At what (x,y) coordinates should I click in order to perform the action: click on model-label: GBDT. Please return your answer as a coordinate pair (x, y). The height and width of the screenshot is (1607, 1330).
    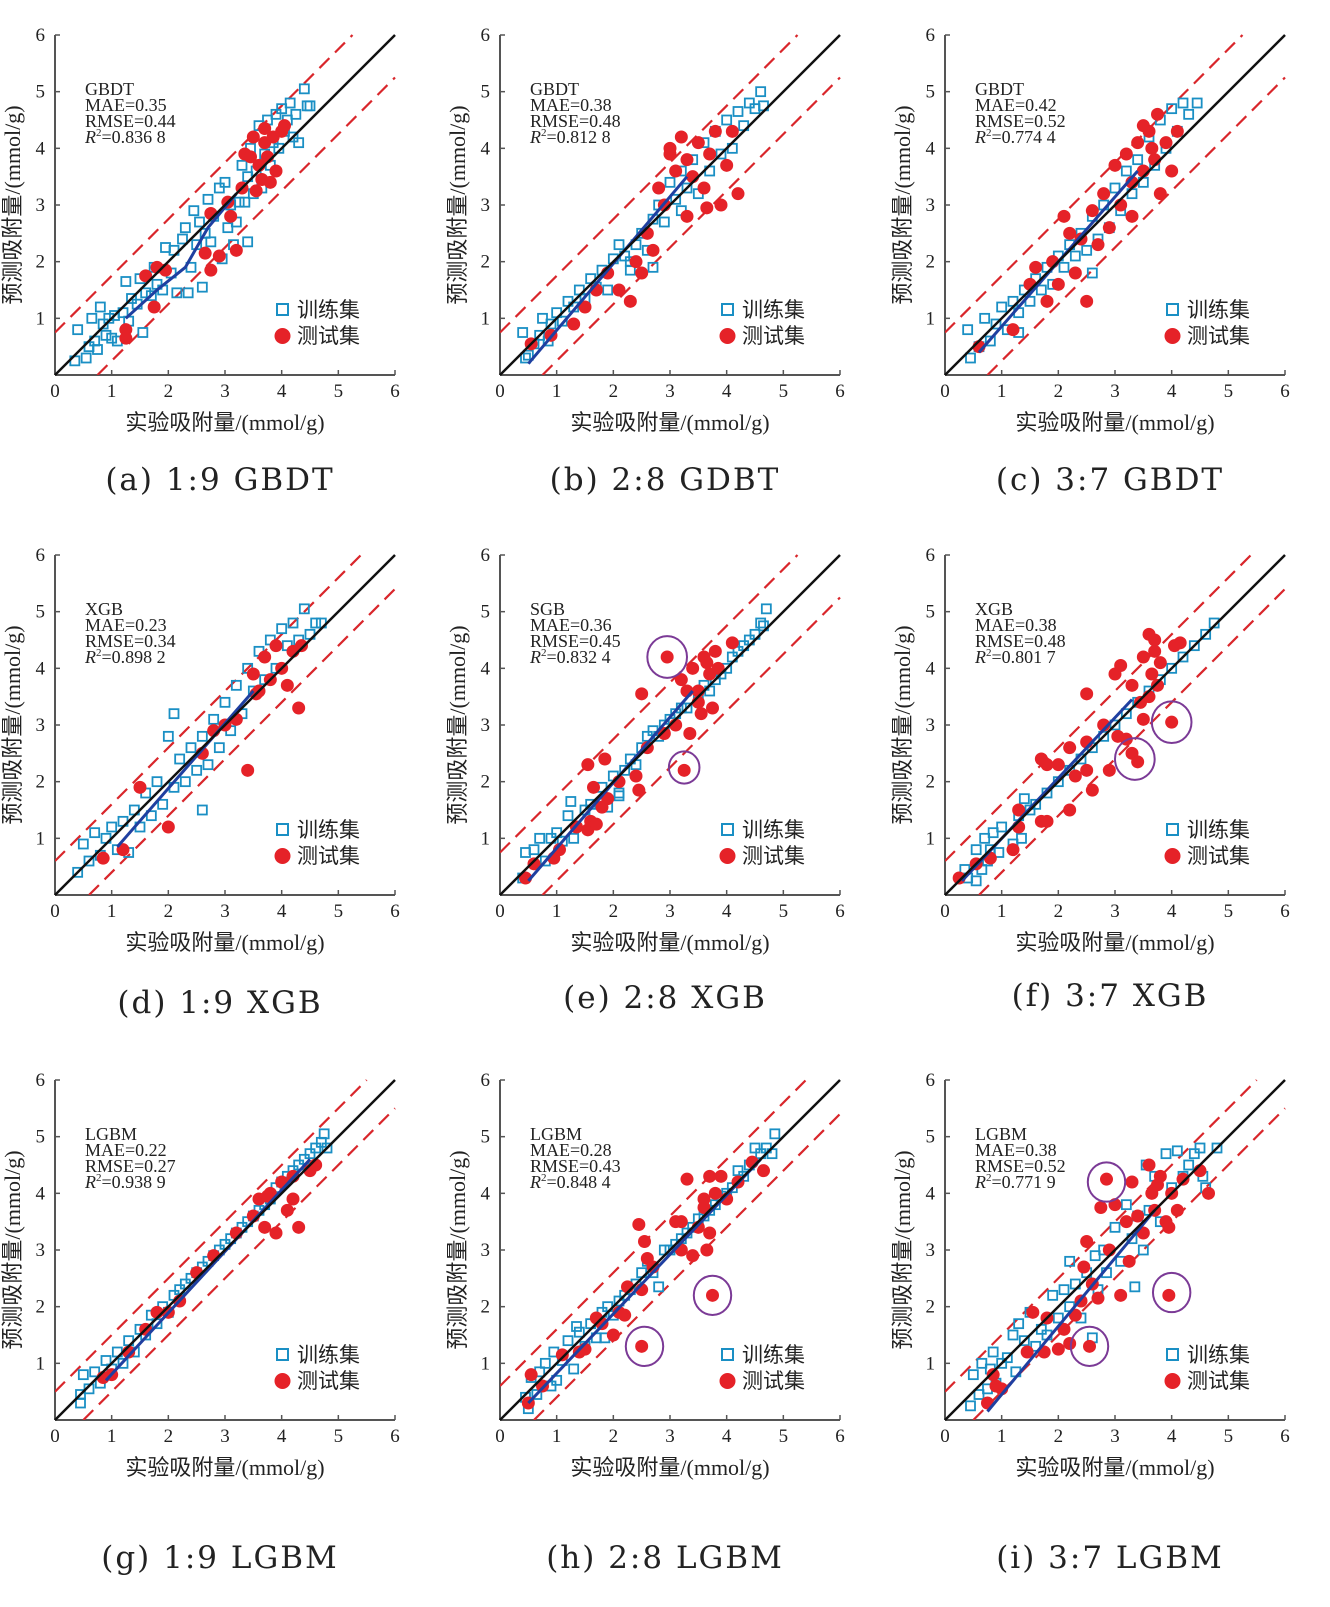
    Looking at the image, I should click on (554, 89).